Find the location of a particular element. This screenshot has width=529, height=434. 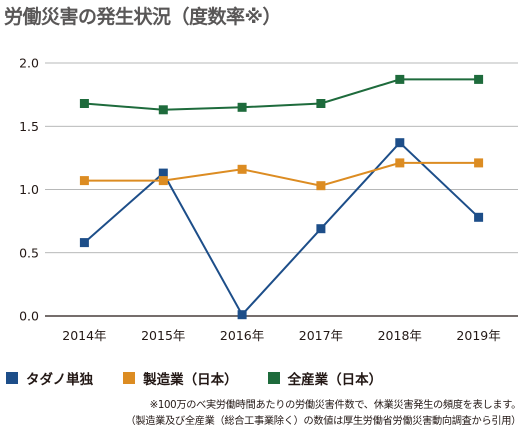

legend: タダノ単独 製造業（日本） 全産業（日本） is located at coordinates (194, 378).